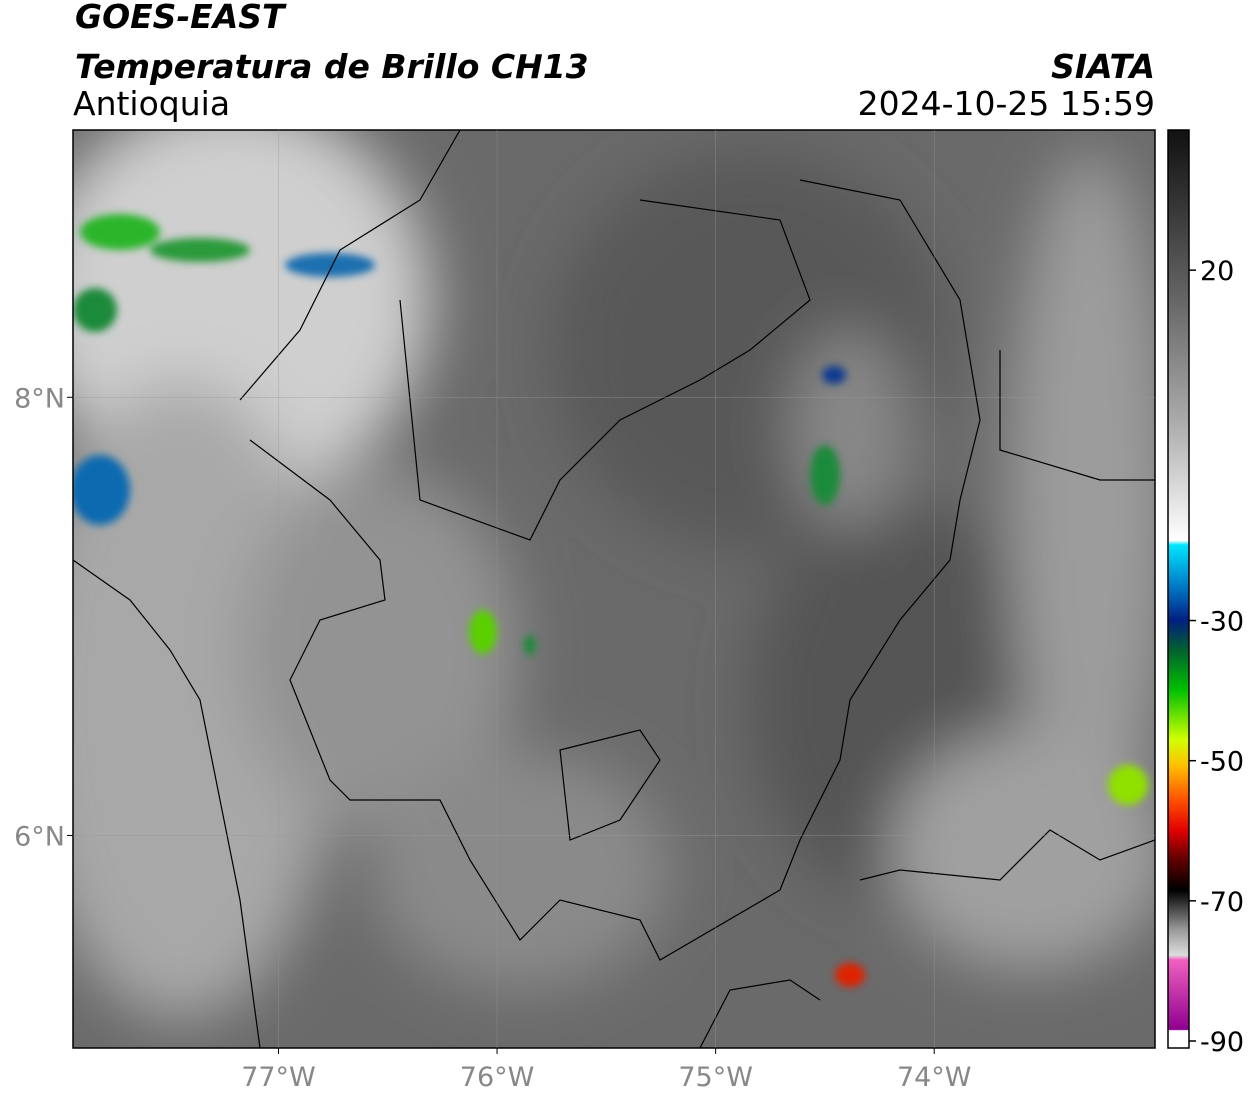 This screenshot has height=1099, width=1252. Describe the element at coordinates (332, 66) in the screenshot. I see `product: Temperatura de Brillo CH13` at that location.